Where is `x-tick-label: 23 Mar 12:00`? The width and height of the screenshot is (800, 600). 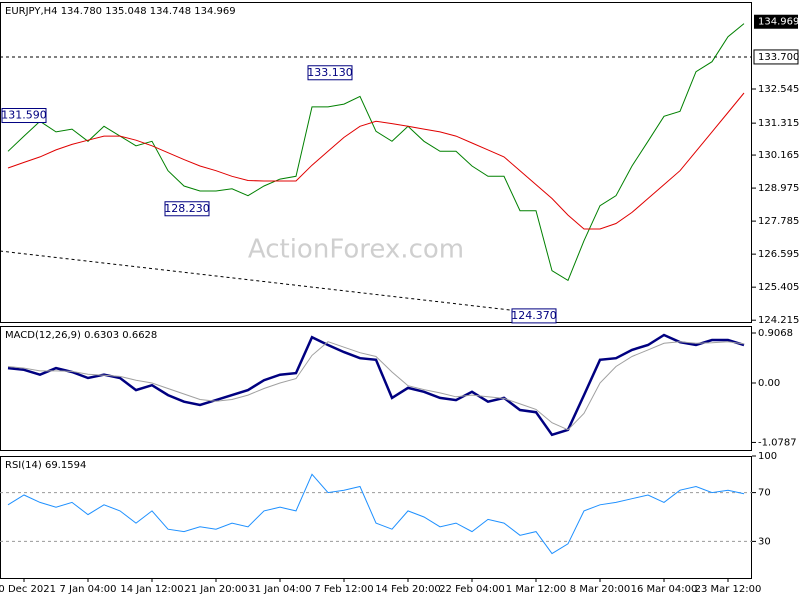
x-tick-label: 23 Mar 12:00 is located at coordinates (728, 589).